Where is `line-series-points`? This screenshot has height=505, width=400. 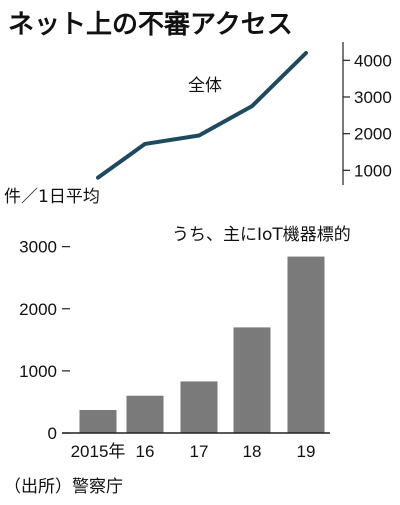 line-series-points is located at coordinates (202, 115).